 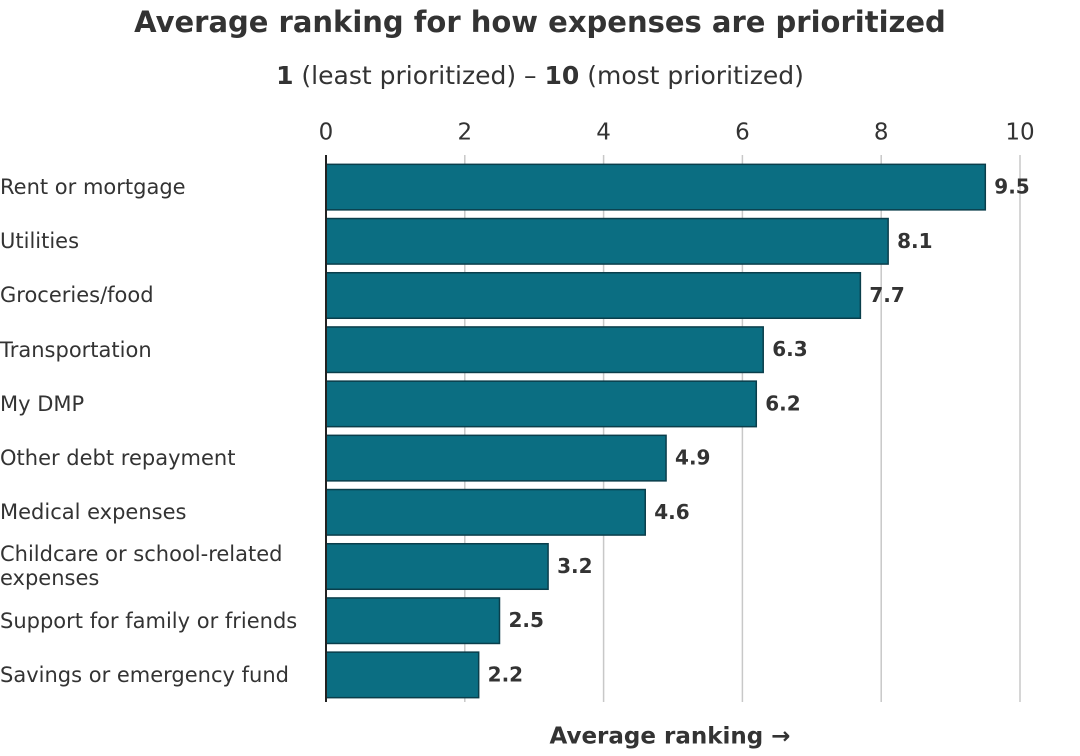 I want to click on subtitle-part: 10, so click(x=562, y=75).